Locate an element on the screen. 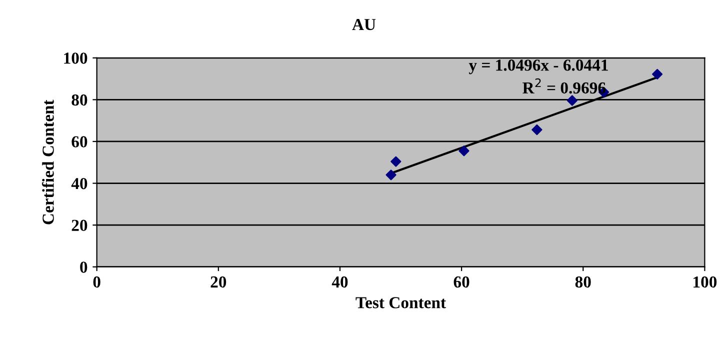  x-tick-label: 20 is located at coordinates (218, 282).